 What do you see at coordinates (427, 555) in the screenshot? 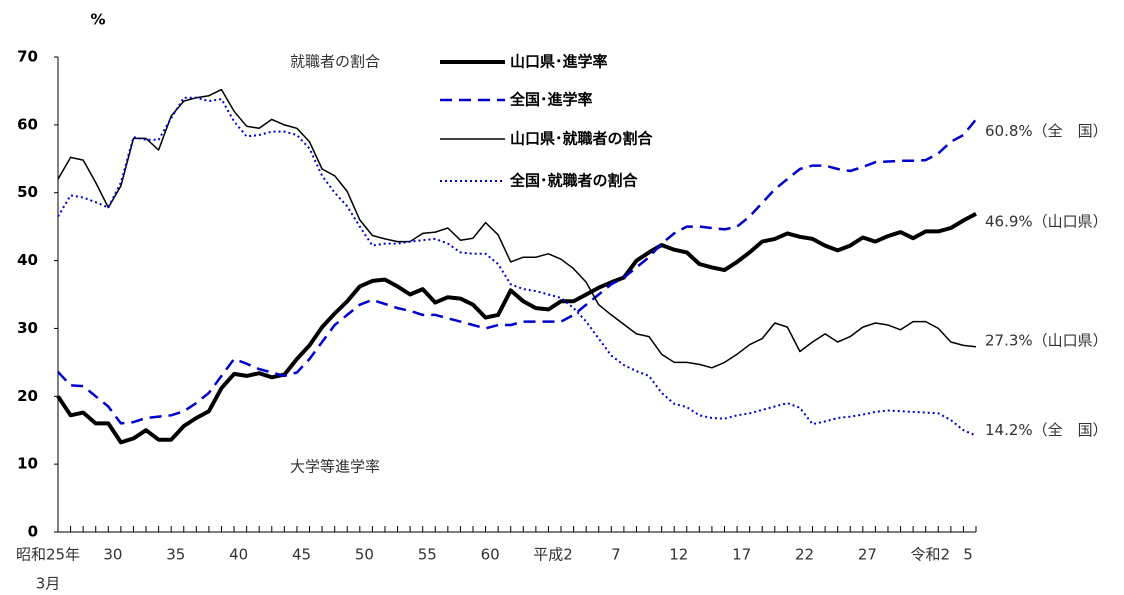
I see `x-tick-label: 55` at bounding box center [427, 555].